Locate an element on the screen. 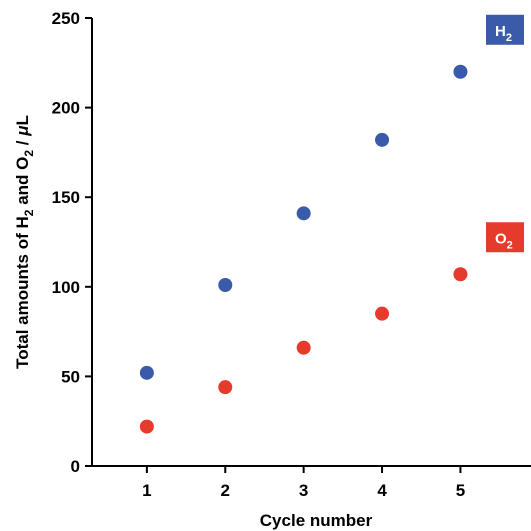 This screenshot has width=531, height=531. series-labels: H2 O2 is located at coordinates (505, 133).